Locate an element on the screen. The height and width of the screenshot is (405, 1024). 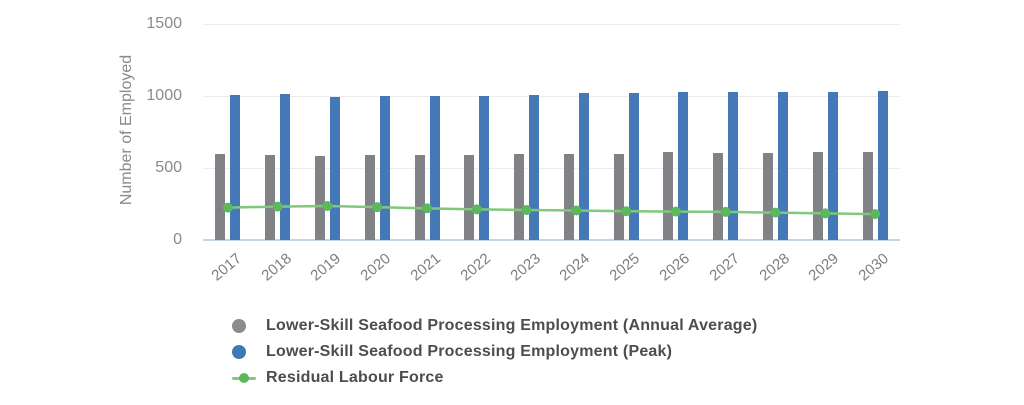
x-tick-label-2017: 2017 is located at coordinates (226, 267).